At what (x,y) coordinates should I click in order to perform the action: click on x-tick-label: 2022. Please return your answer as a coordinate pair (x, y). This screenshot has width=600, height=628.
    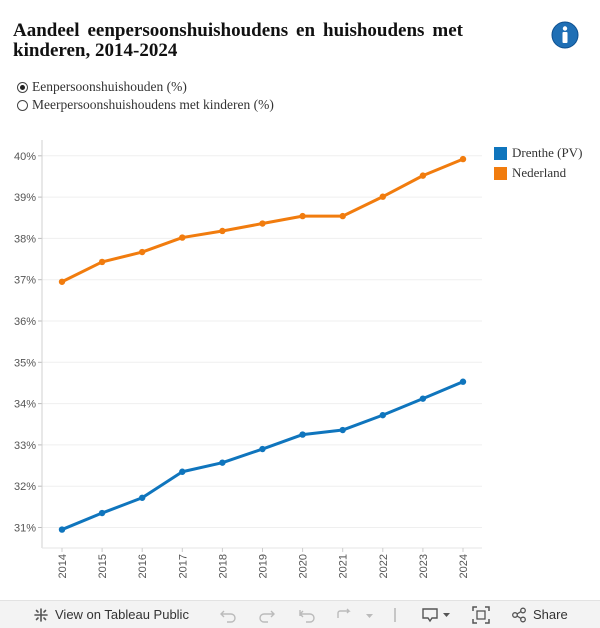
    Looking at the image, I should click on (384, 566).